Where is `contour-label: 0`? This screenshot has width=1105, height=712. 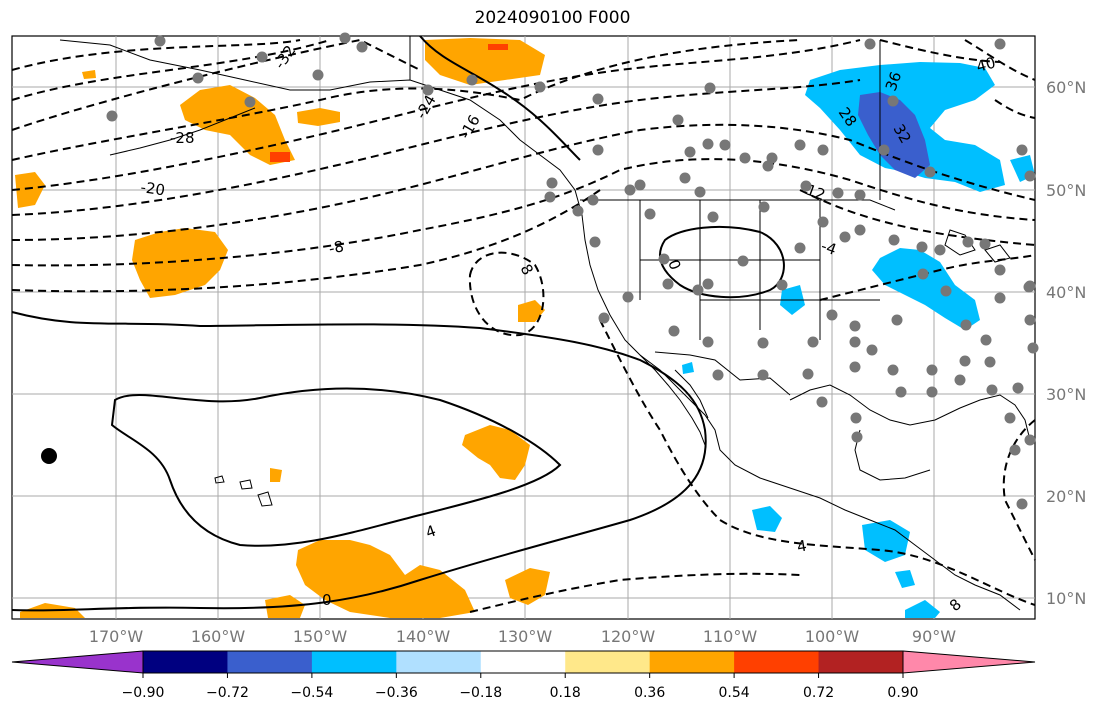 contour-label: 0 is located at coordinates (327, 600).